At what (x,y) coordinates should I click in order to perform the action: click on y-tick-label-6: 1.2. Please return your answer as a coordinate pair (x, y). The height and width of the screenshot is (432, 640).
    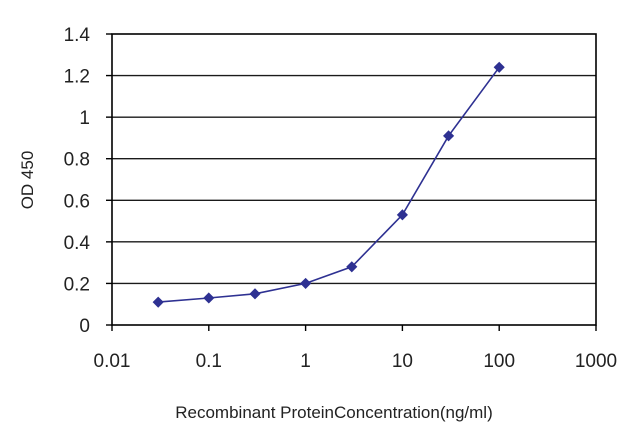
    Looking at the image, I should click on (77, 77).